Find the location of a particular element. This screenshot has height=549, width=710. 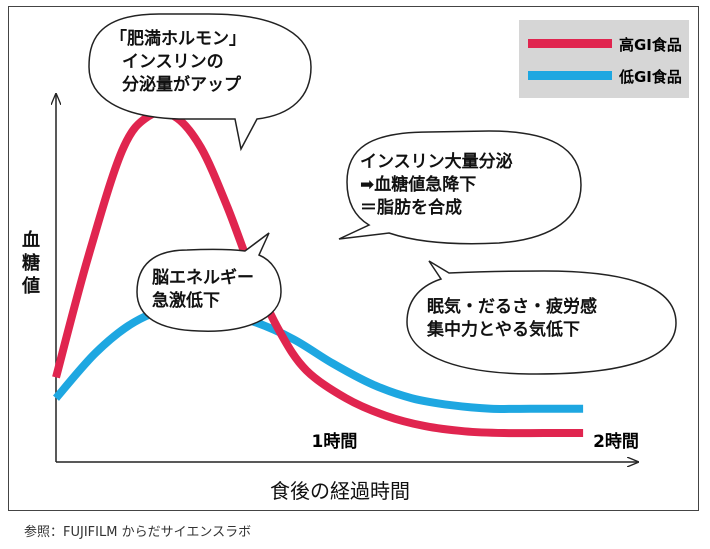

bubble-brain-text: 脳エネルギー 急激低下 is located at coordinates (203, 290).